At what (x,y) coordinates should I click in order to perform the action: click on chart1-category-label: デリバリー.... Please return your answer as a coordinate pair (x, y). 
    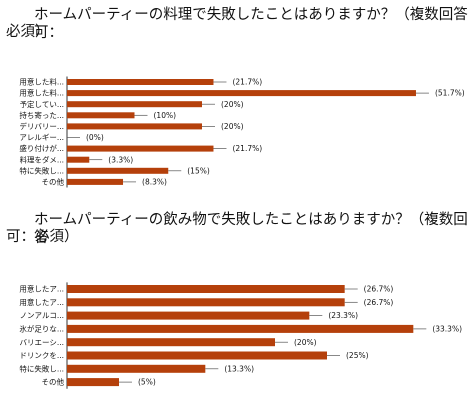
    Looking at the image, I should click on (41, 126).